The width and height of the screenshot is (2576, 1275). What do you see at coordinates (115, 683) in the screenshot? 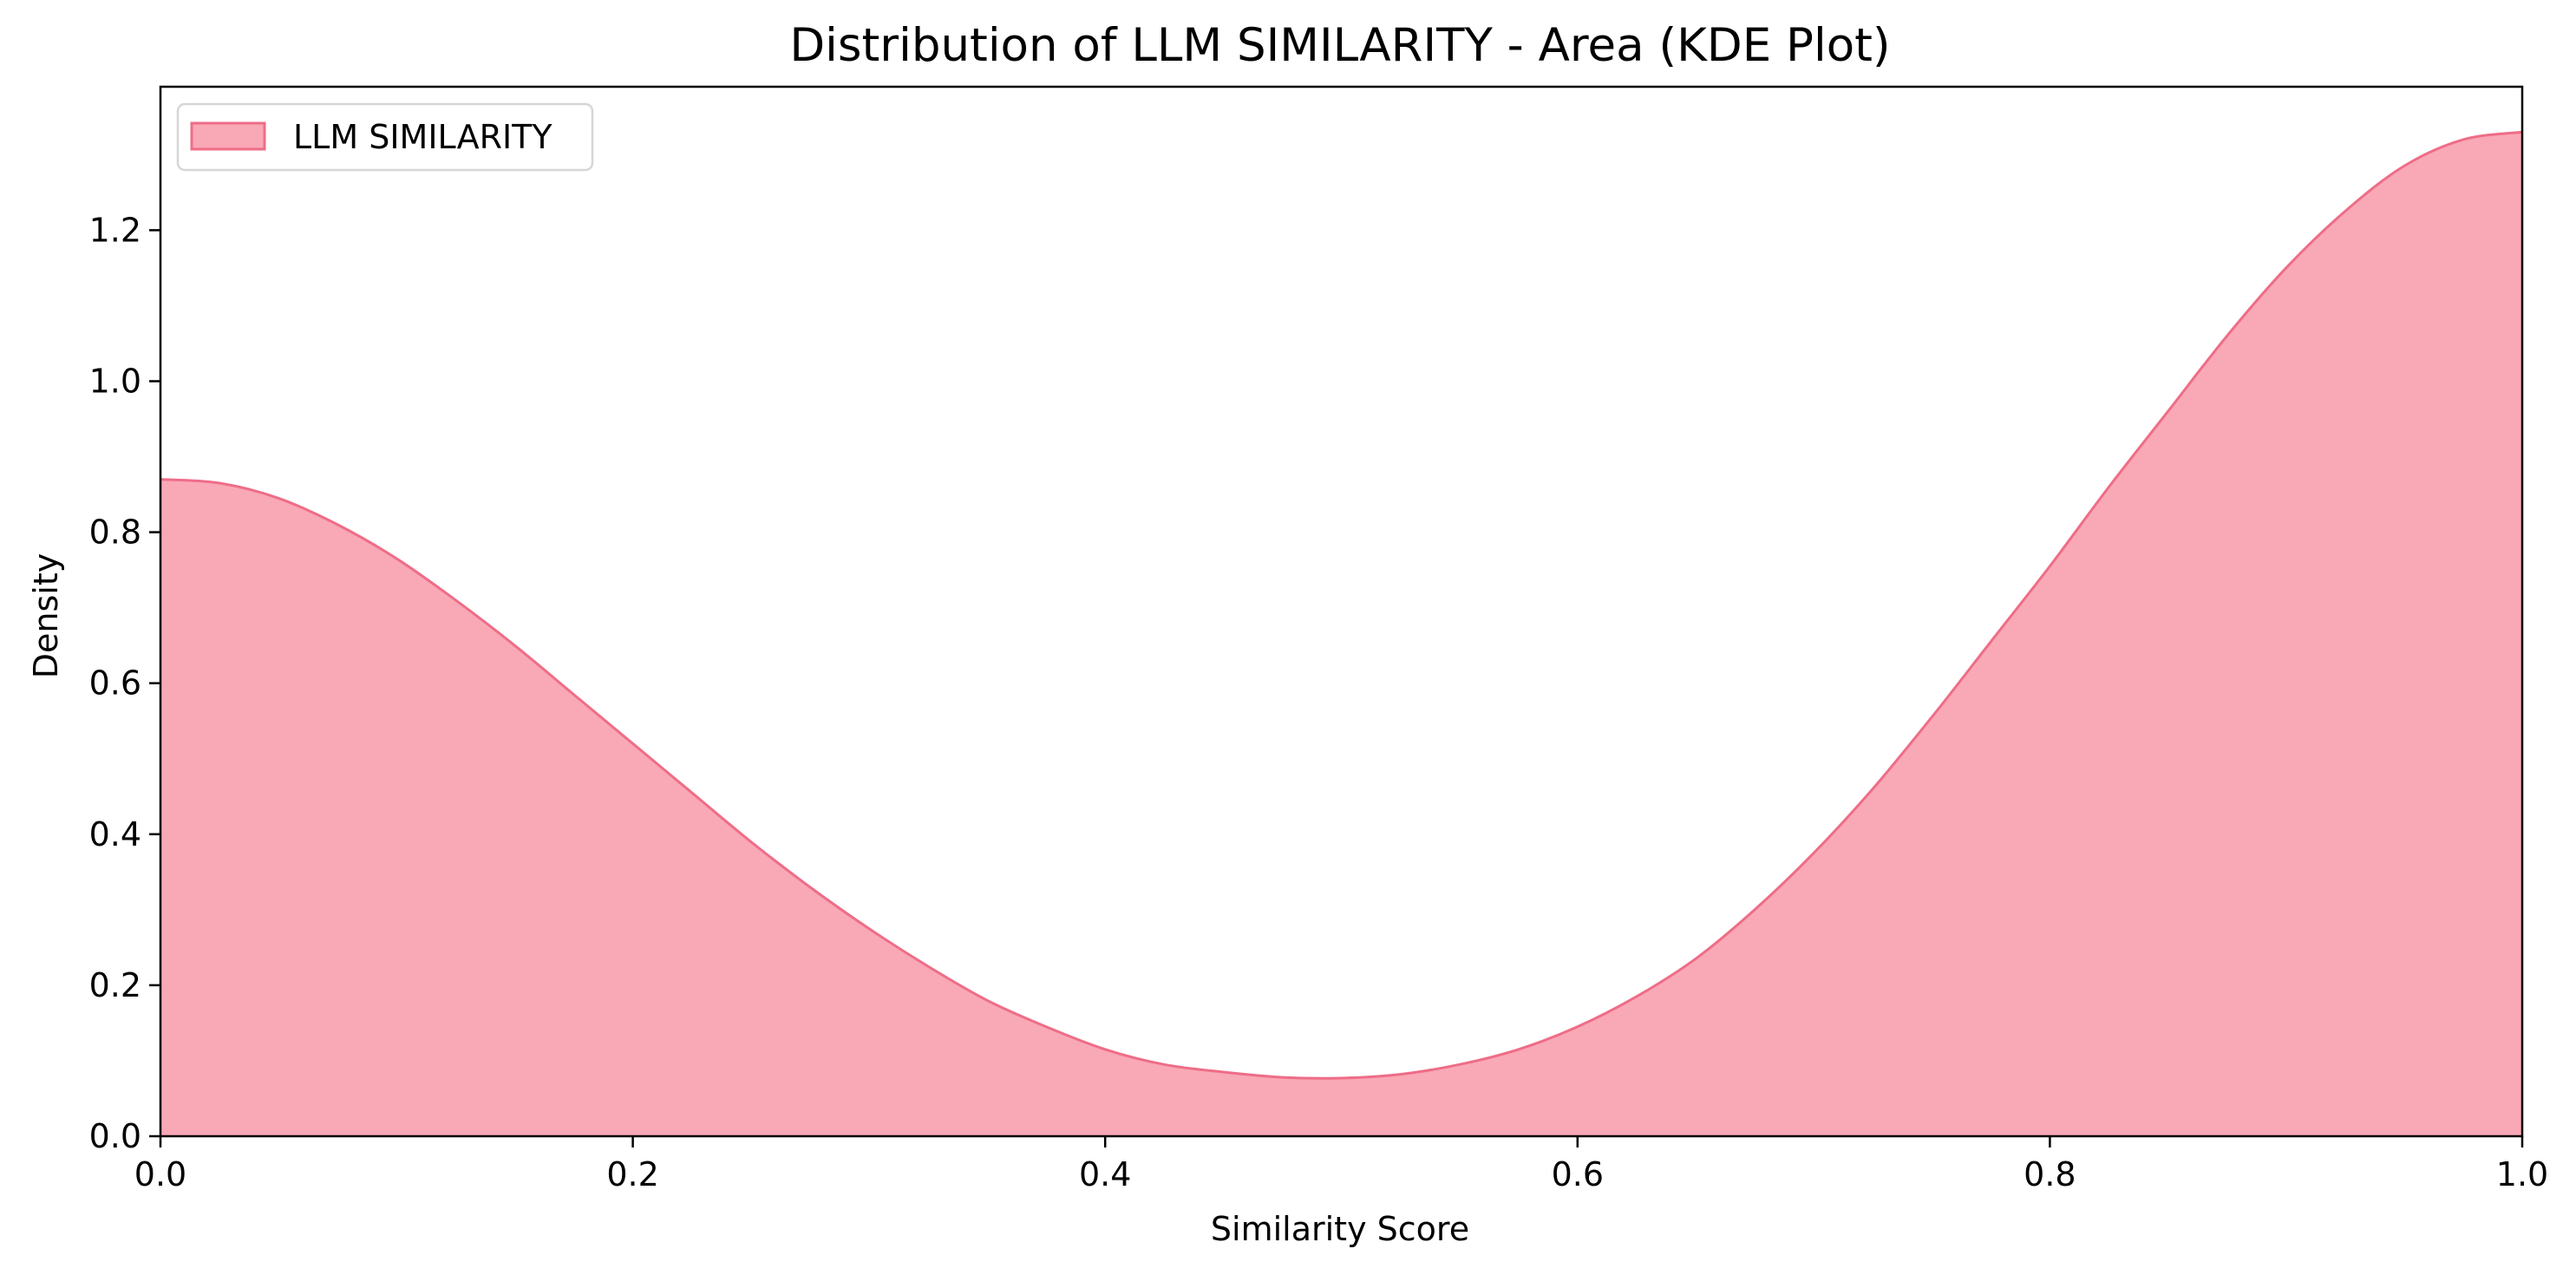
I see `y-tick-label: 0.6` at bounding box center [115, 683].